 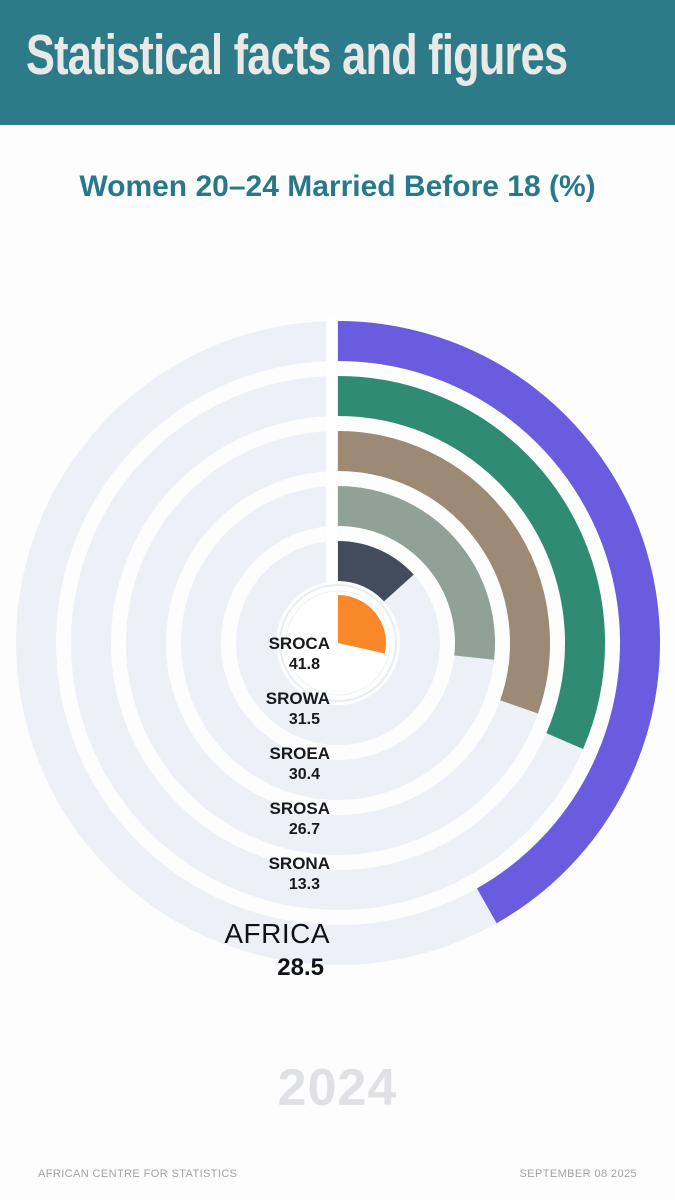 I want to click on year-watermark: 2024, so click(x=337, y=1088).